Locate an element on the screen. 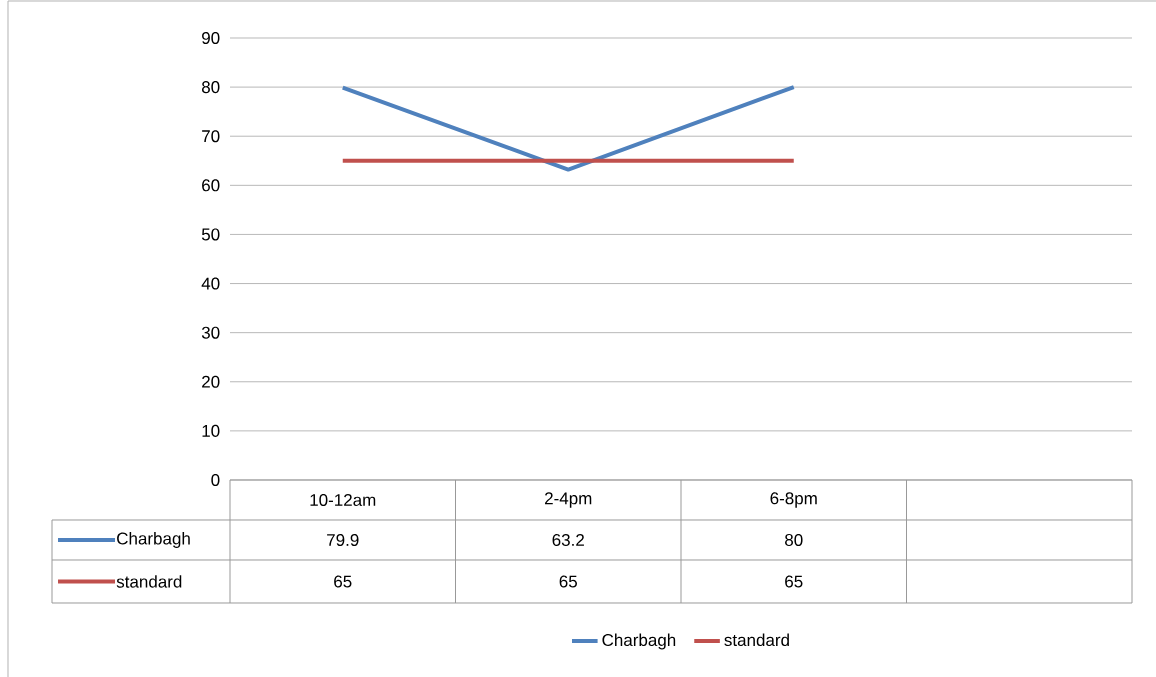 This screenshot has width=1156, height=677. text: Charbagh is located at coordinates (639, 641).